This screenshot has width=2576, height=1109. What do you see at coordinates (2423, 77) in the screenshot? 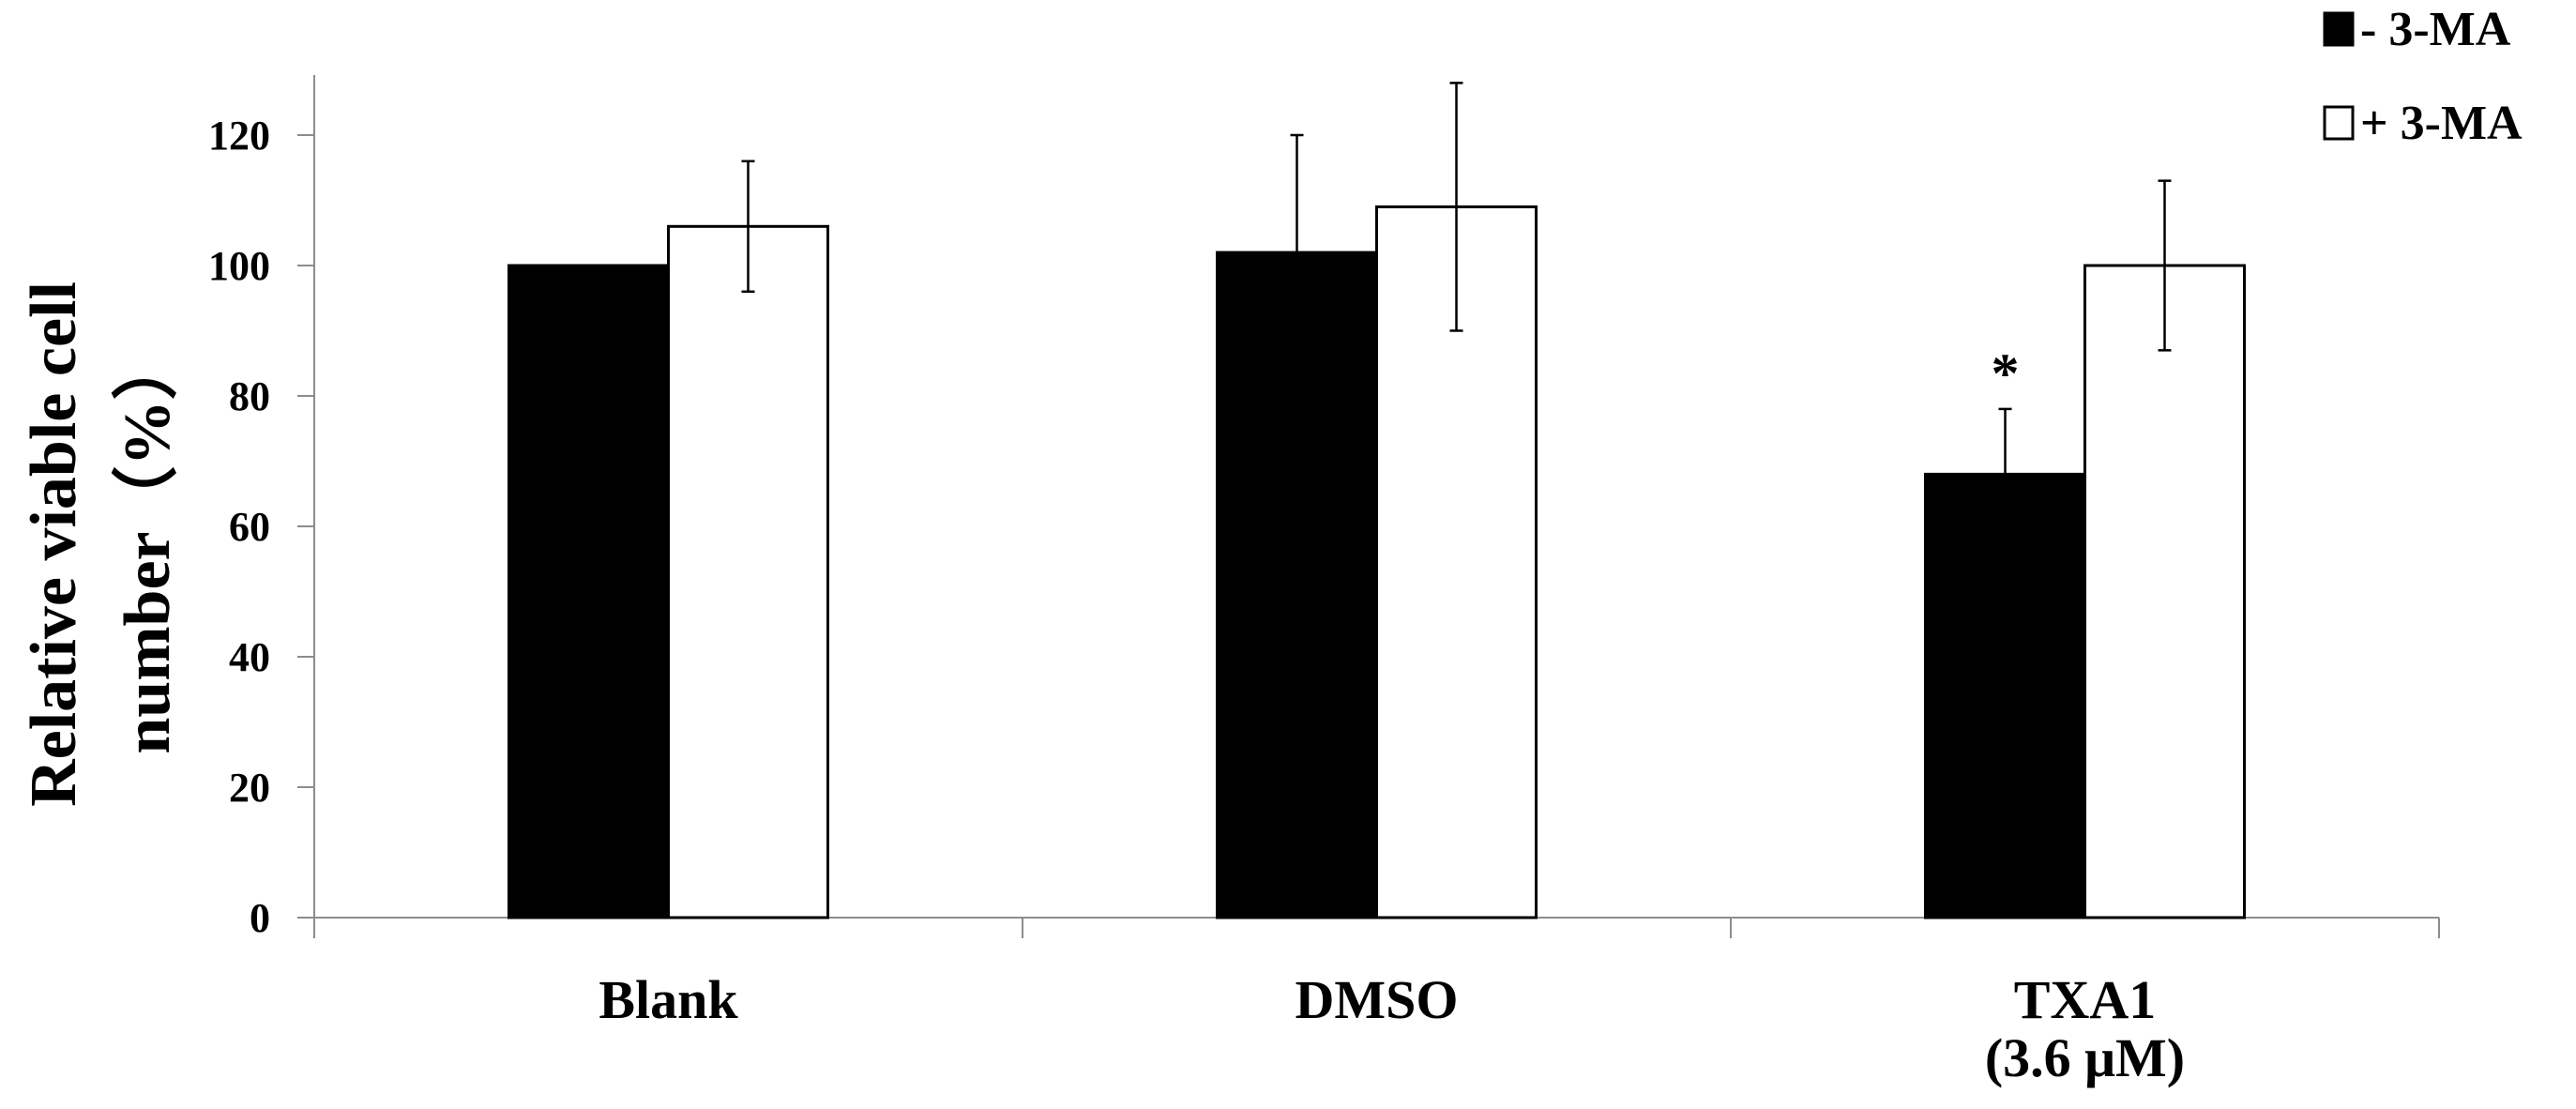
I see `legend: - 3-MA + 3-MA` at bounding box center [2423, 77].